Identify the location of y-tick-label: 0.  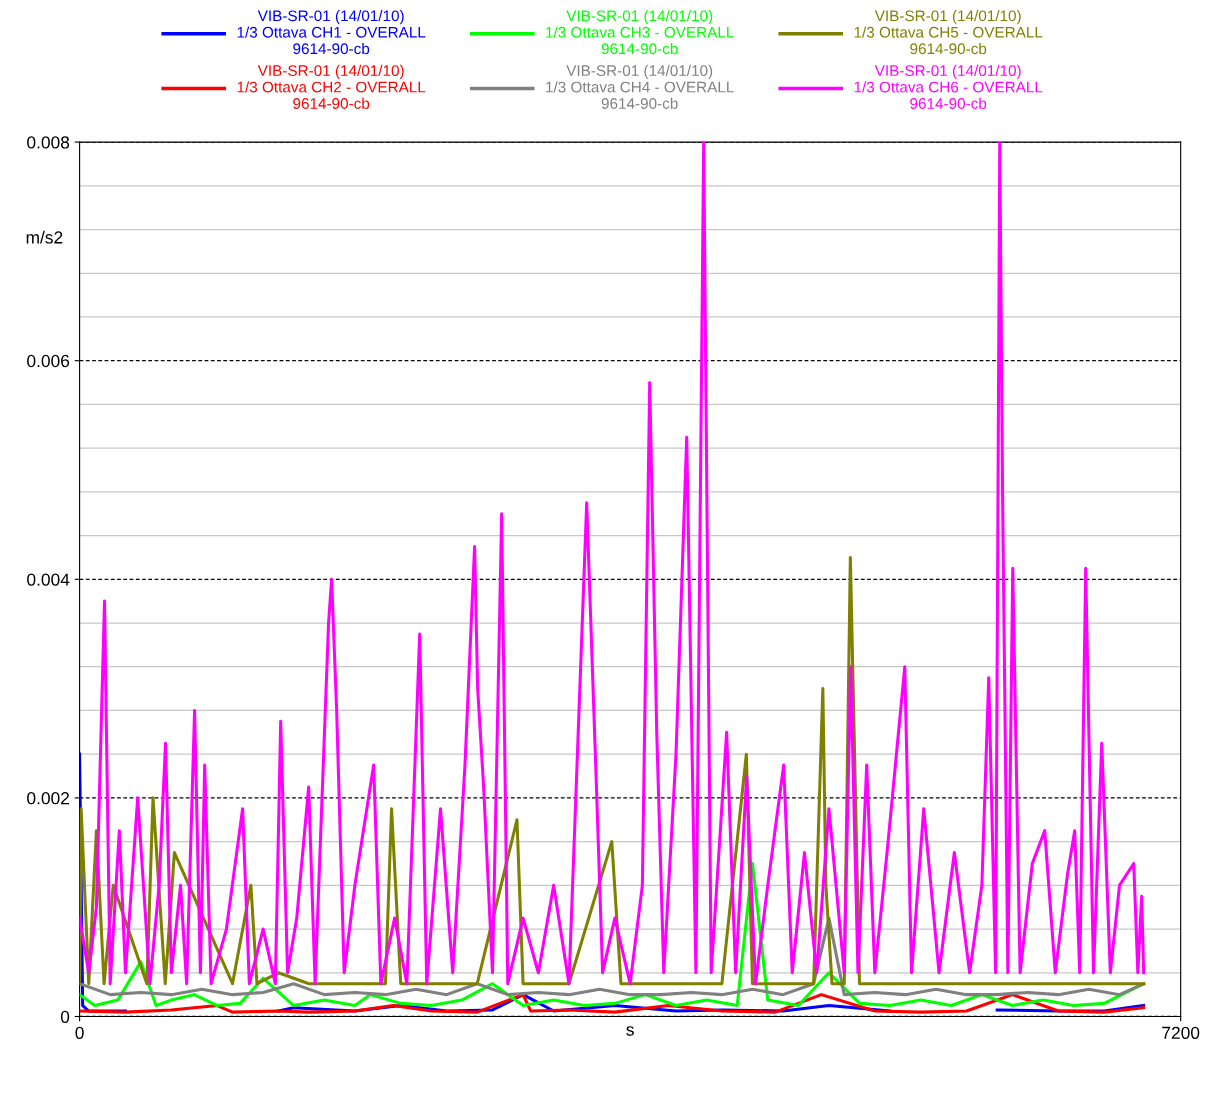
(65, 1016).